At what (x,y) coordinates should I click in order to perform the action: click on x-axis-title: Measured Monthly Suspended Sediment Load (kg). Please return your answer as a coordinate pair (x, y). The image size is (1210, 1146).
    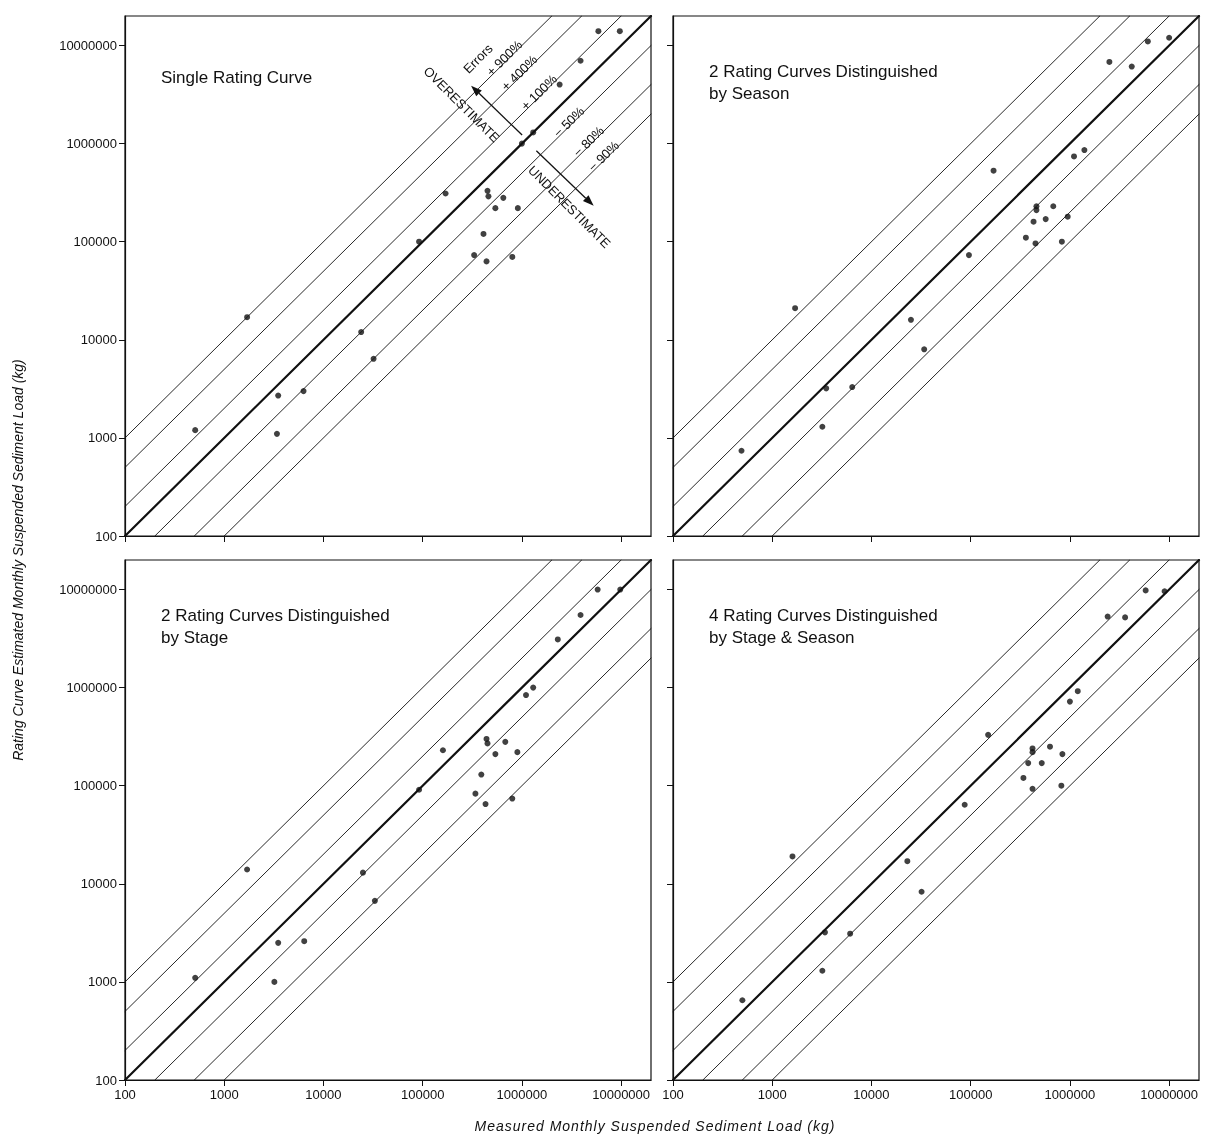
    Looking at the image, I should click on (655, 1126).